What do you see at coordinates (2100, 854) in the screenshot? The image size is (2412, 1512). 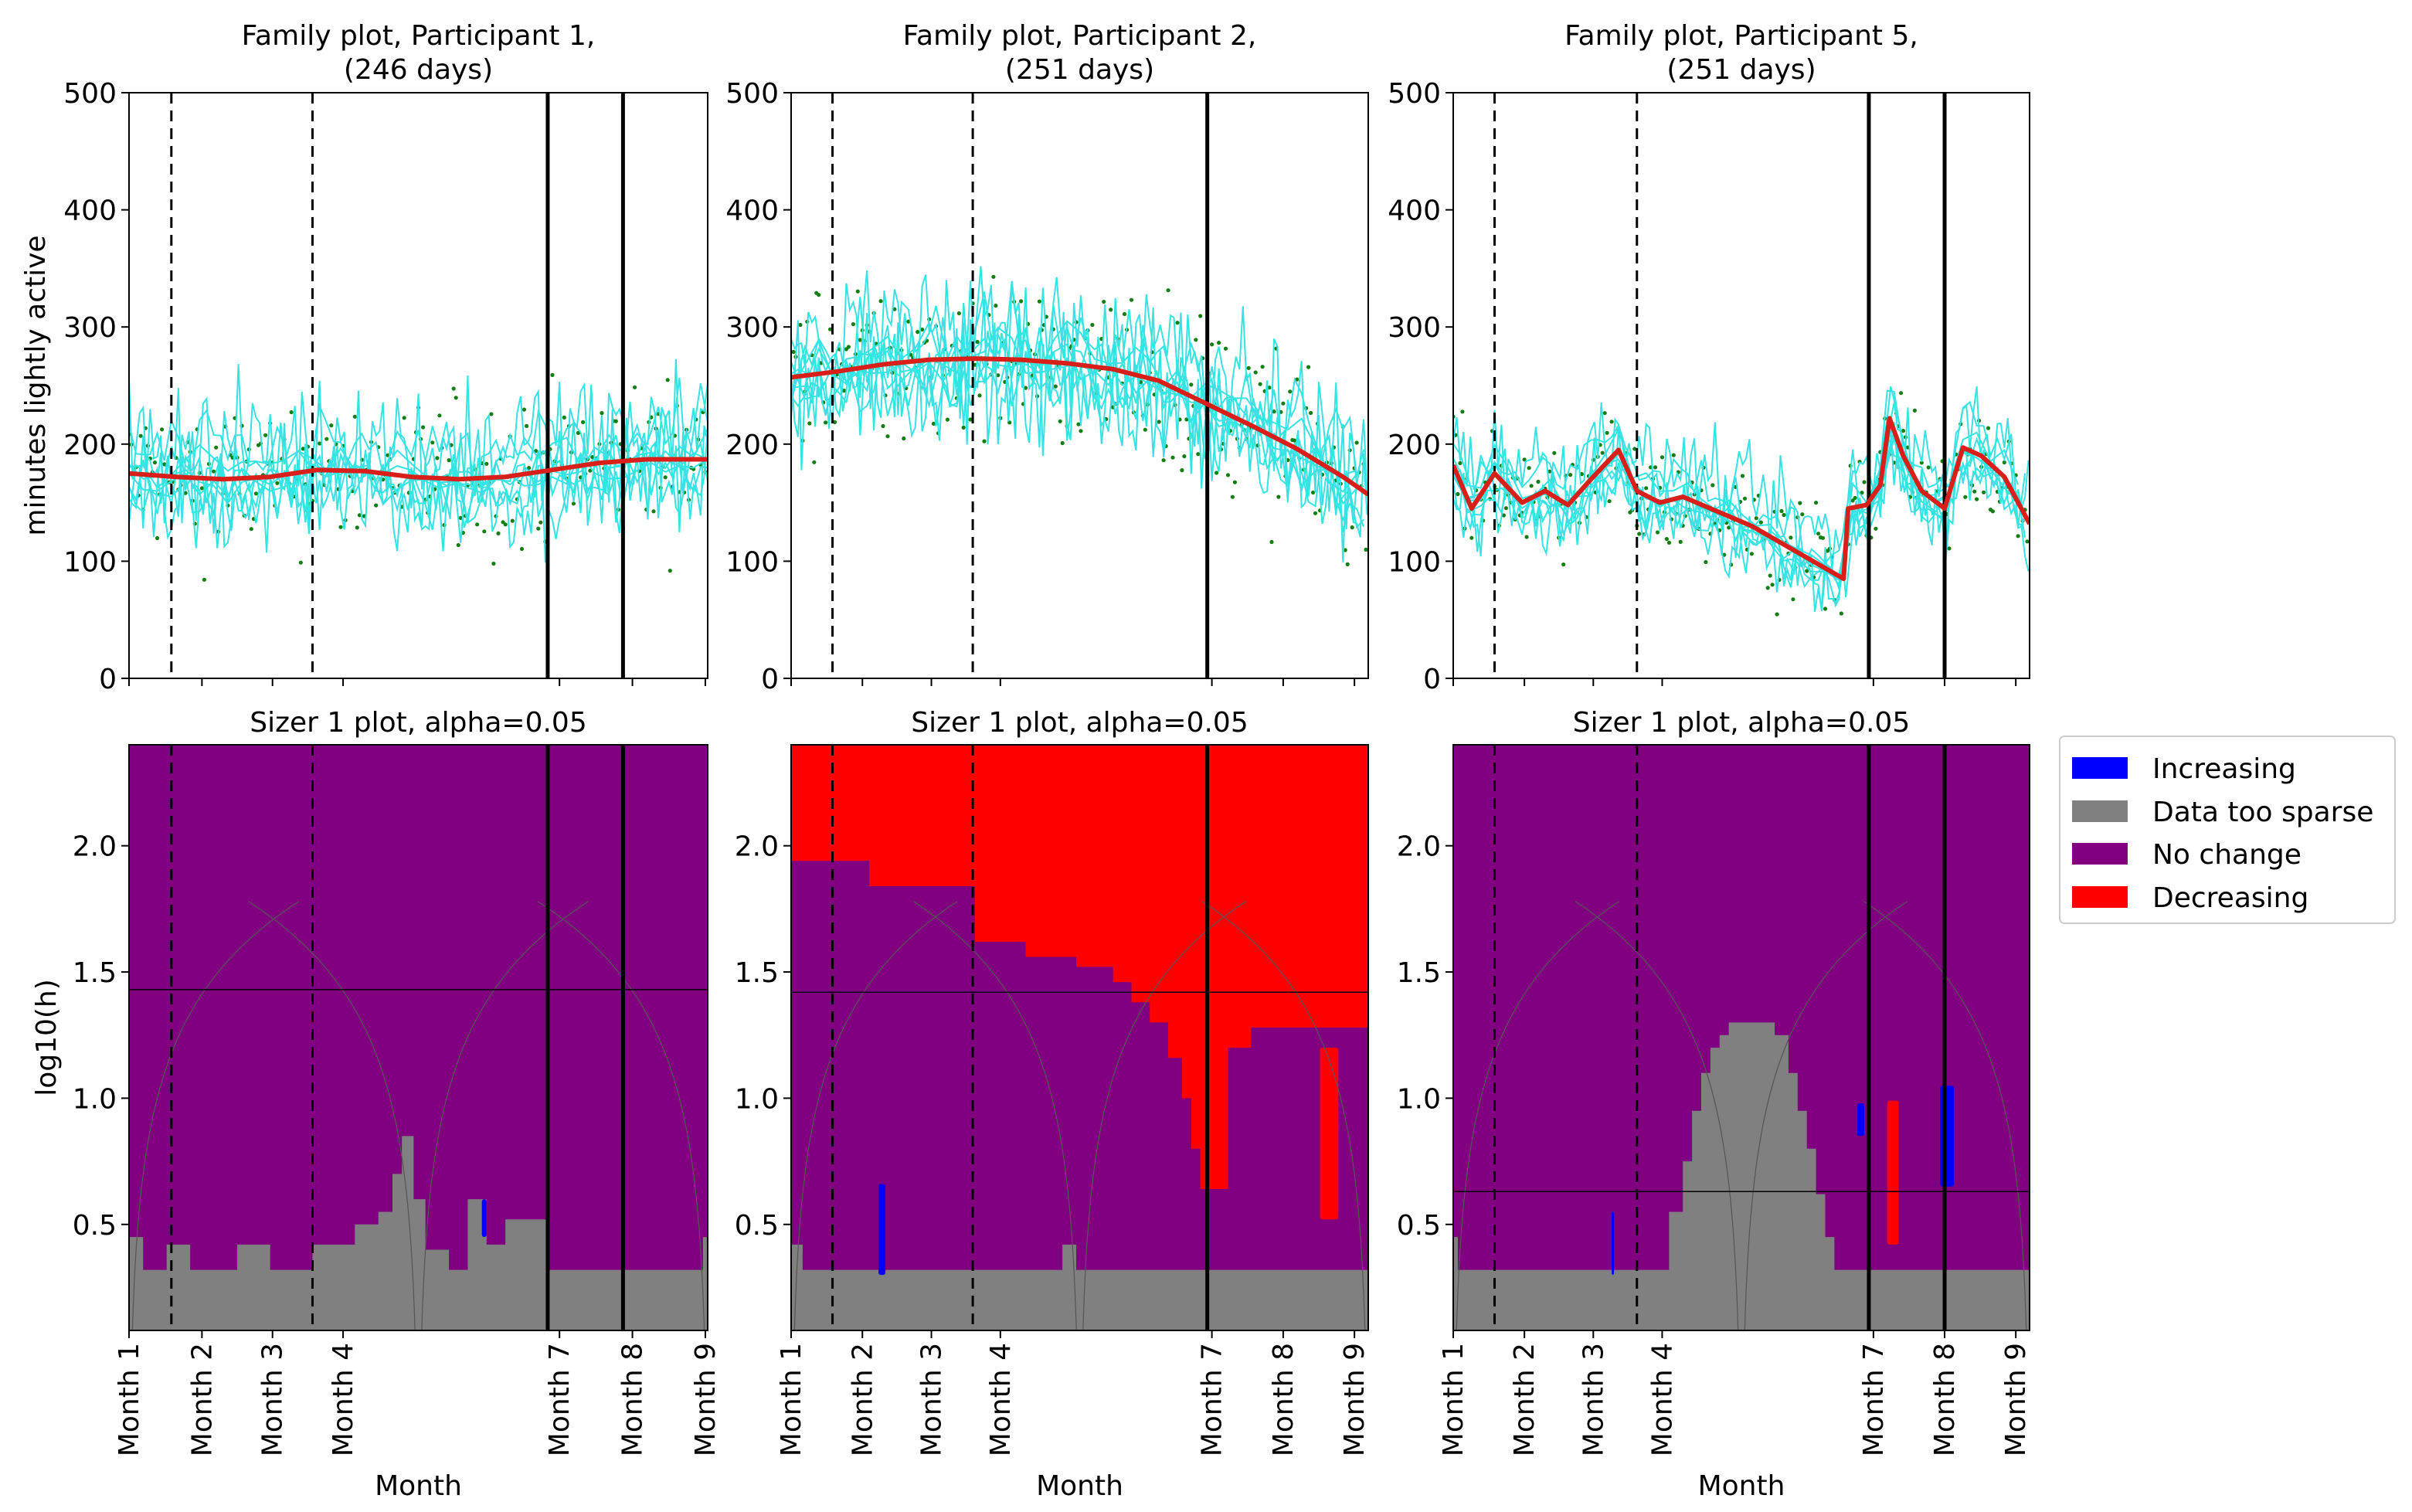 I see `legend-swatch-nochange` at bounding box center [2100, 854].